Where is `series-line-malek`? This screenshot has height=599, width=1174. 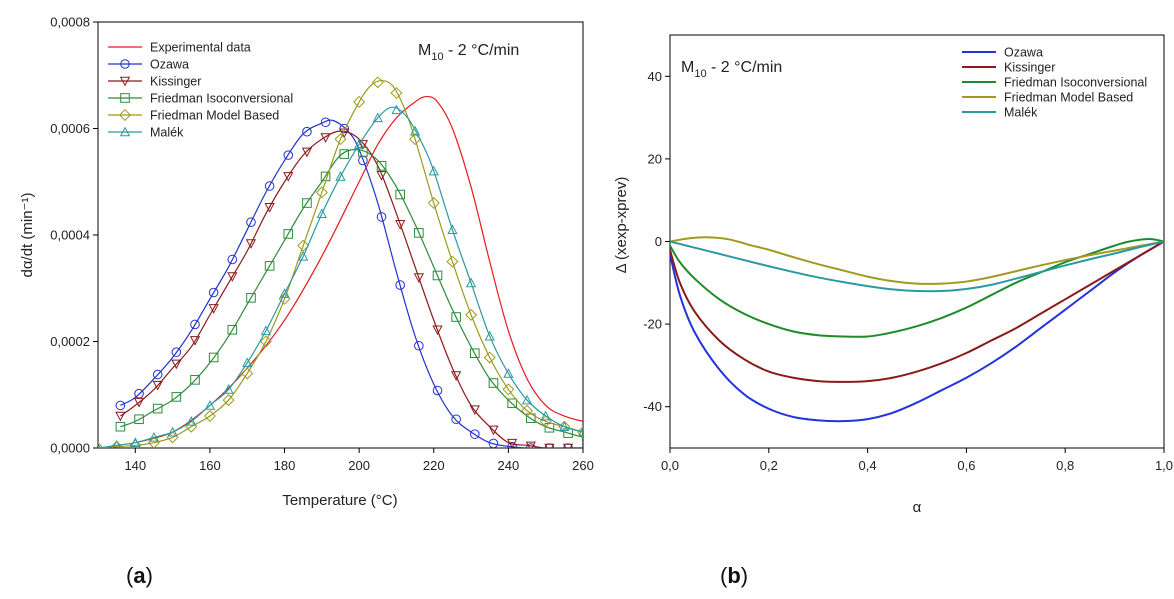 series-line-malek is located at coordinates (917, 266).